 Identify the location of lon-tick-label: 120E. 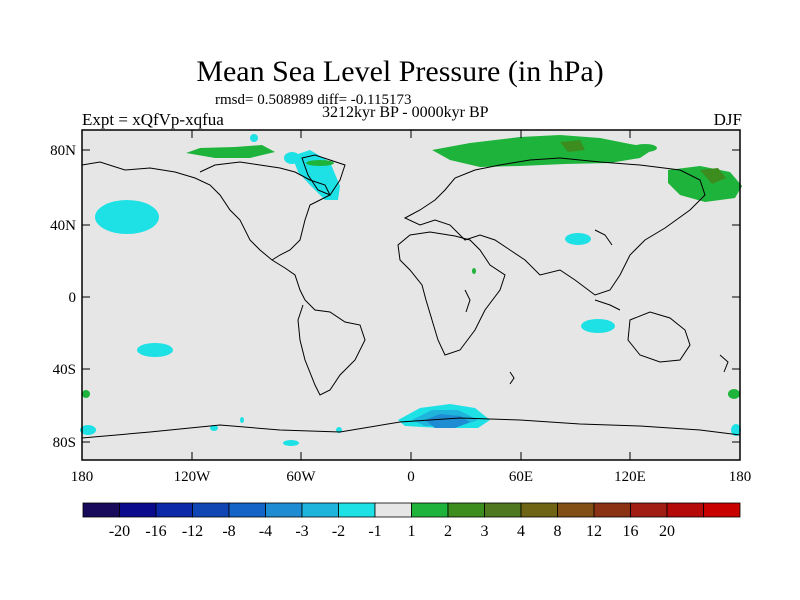
(630, 477).